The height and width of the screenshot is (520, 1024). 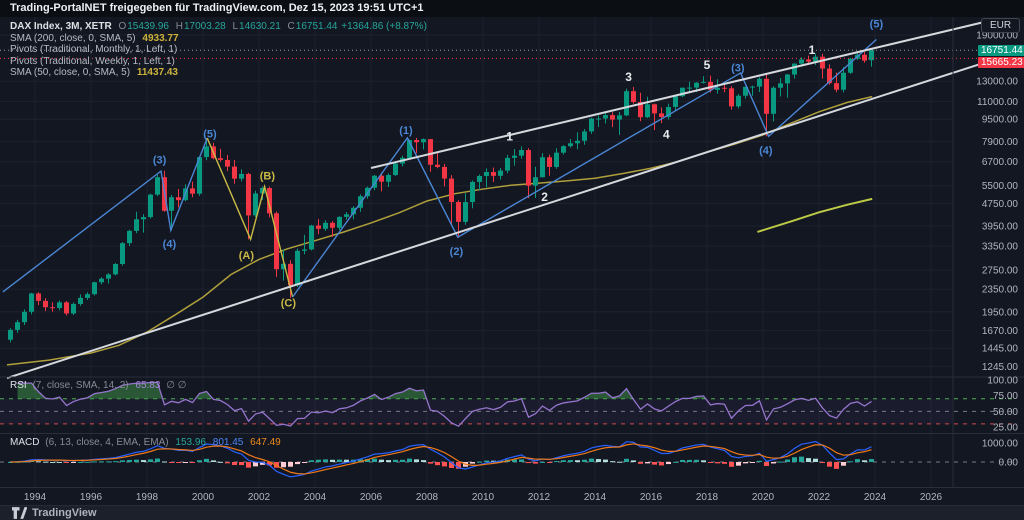 What do you see at coordinates (819, 497) in the screenshot?
I see `axis-tick-label: 2022` at bounding box center [819, 497].